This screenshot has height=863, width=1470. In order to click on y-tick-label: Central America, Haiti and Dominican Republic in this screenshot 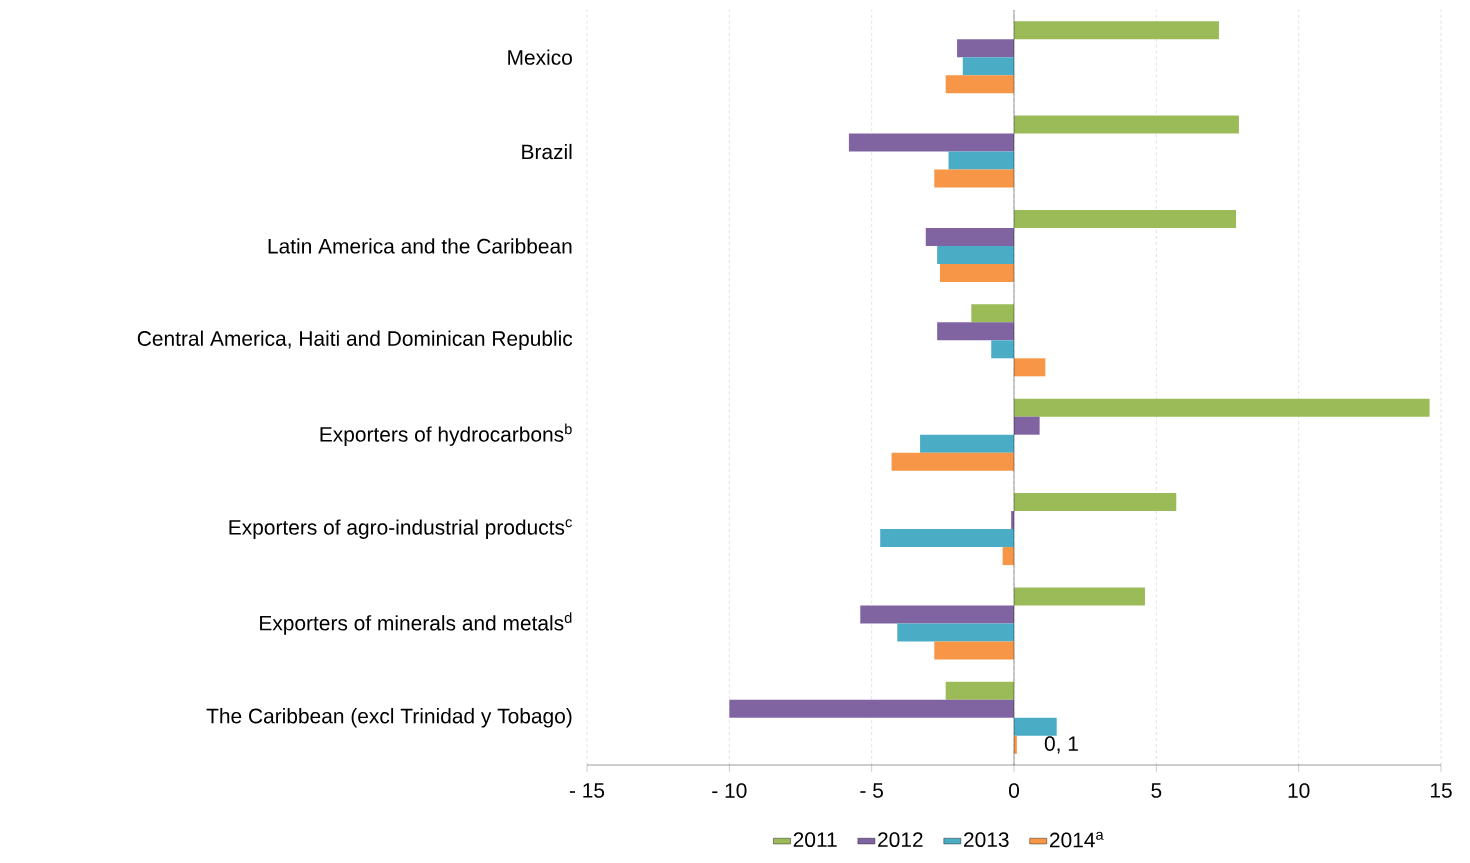, I will do `click(355, 340)`.